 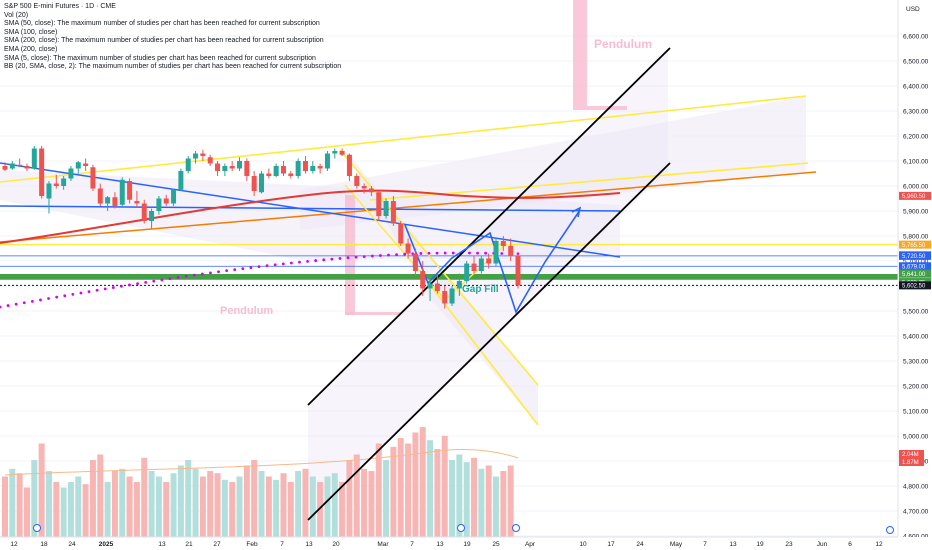 I want to click on x-tick-label: Jun, so click(x=822, y=544).